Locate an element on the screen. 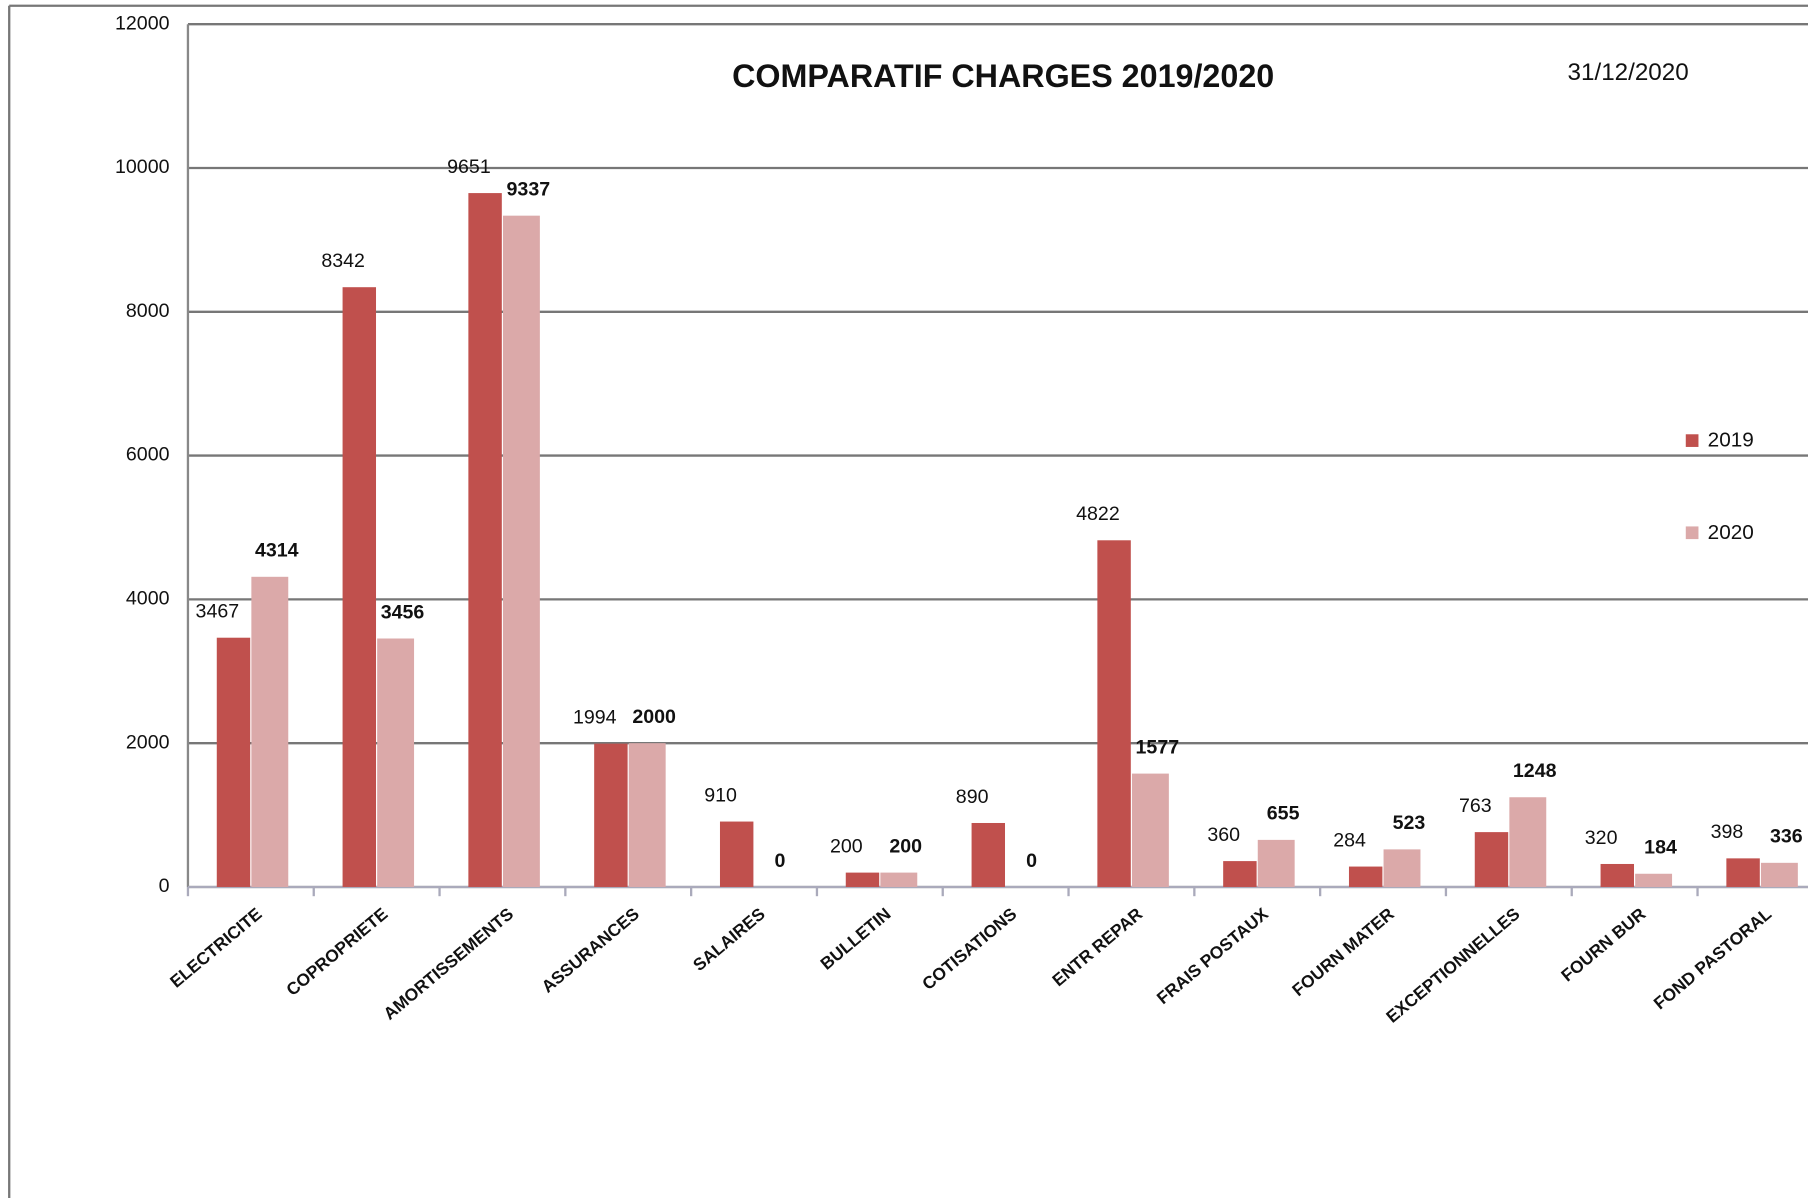  y-tick-label: 12000 is located at coordinates (142, 23).